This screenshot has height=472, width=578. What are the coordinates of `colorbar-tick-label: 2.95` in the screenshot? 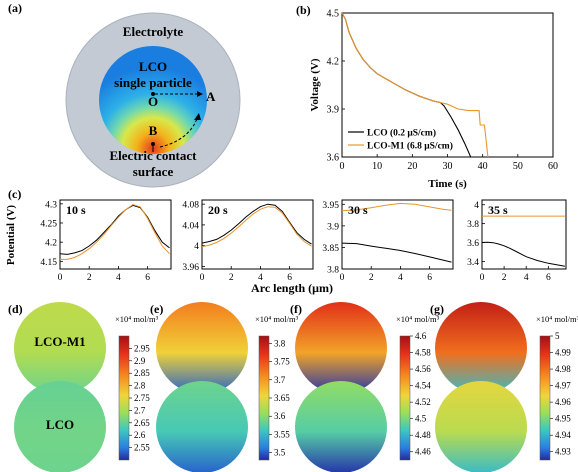 It's located at (142, 348).